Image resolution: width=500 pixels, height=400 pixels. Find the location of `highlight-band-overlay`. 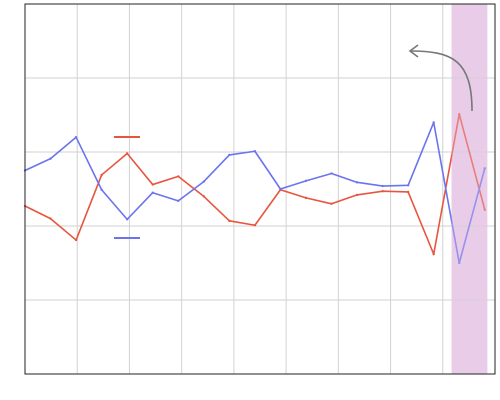

highlight-band-overlay is located at coordinates (469, 189).